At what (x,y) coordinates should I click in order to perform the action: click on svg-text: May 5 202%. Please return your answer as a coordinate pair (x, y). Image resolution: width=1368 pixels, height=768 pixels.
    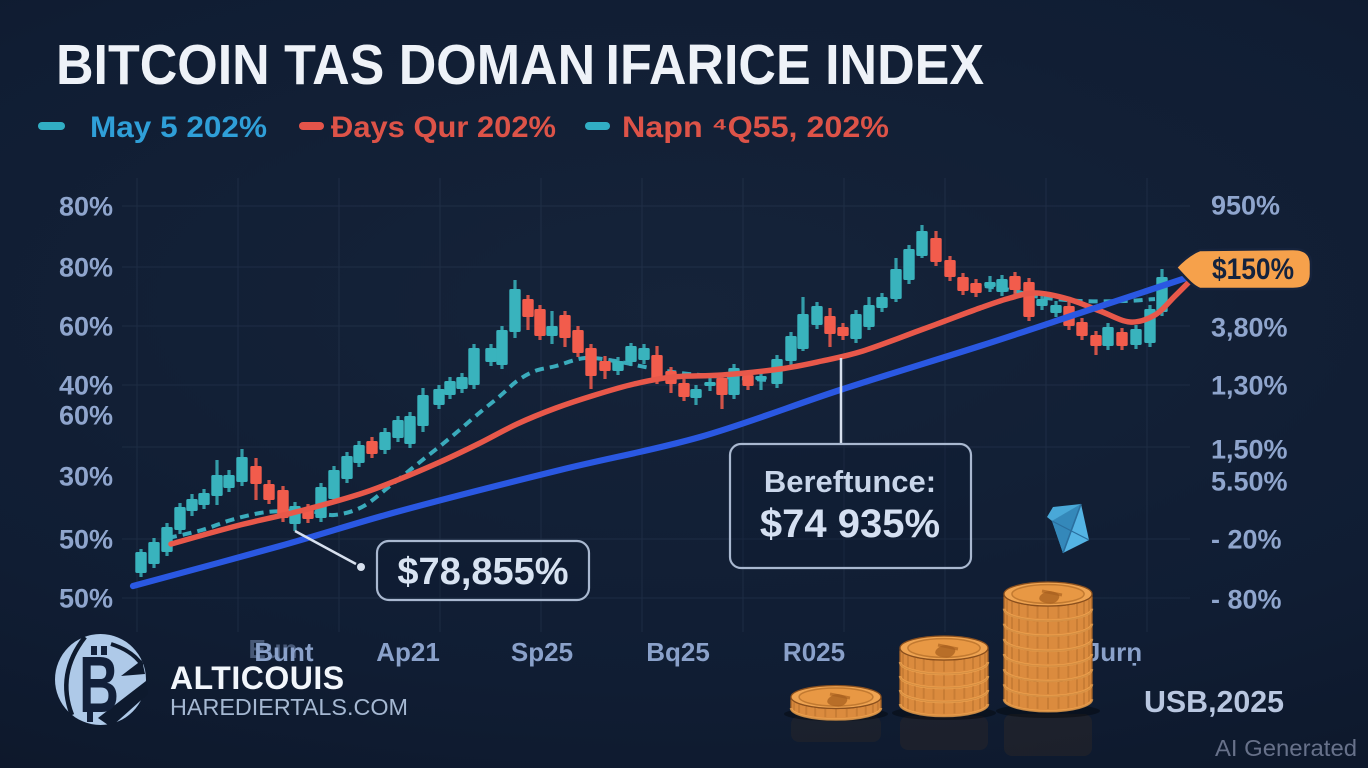
    Looking at the image, I should click on (178, 127).